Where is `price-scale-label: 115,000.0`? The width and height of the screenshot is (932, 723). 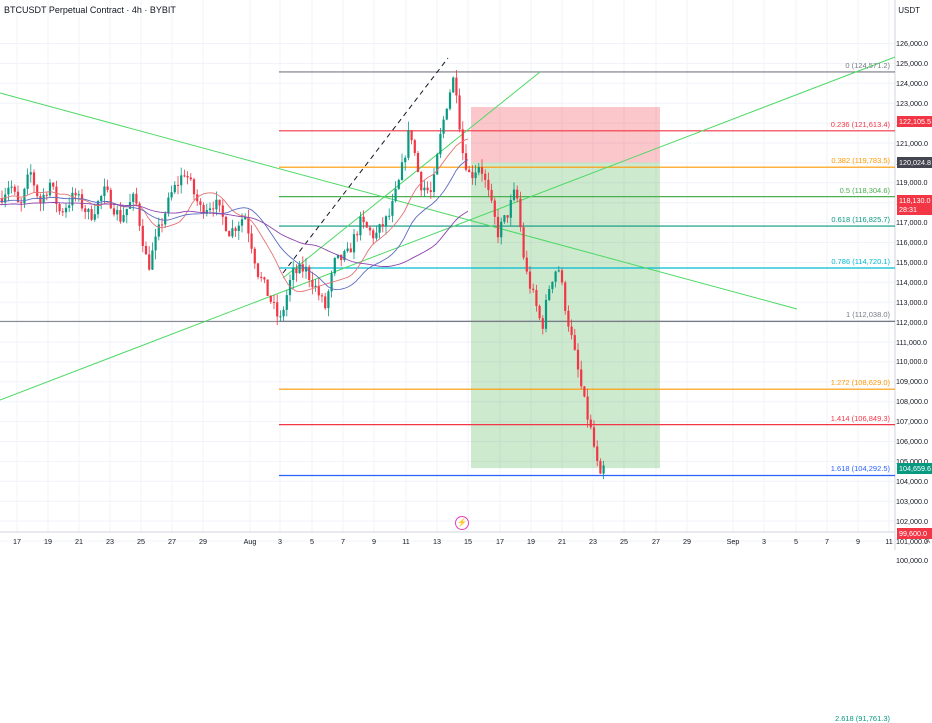
price-scale-label: 115,000.0 is located at coordinates (912, 262).